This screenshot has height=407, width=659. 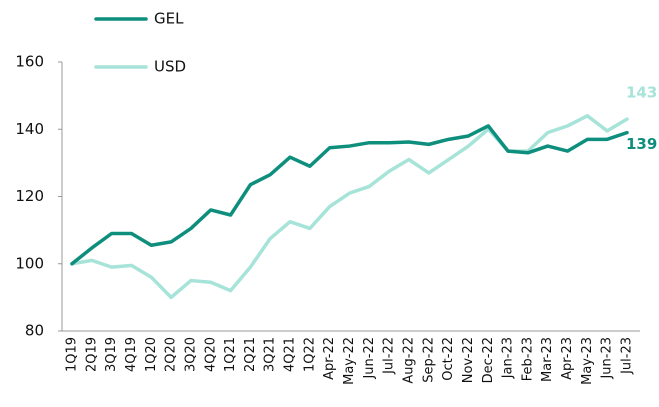 I want to click on y-tick-label: 80, so click(x=34, y=331).